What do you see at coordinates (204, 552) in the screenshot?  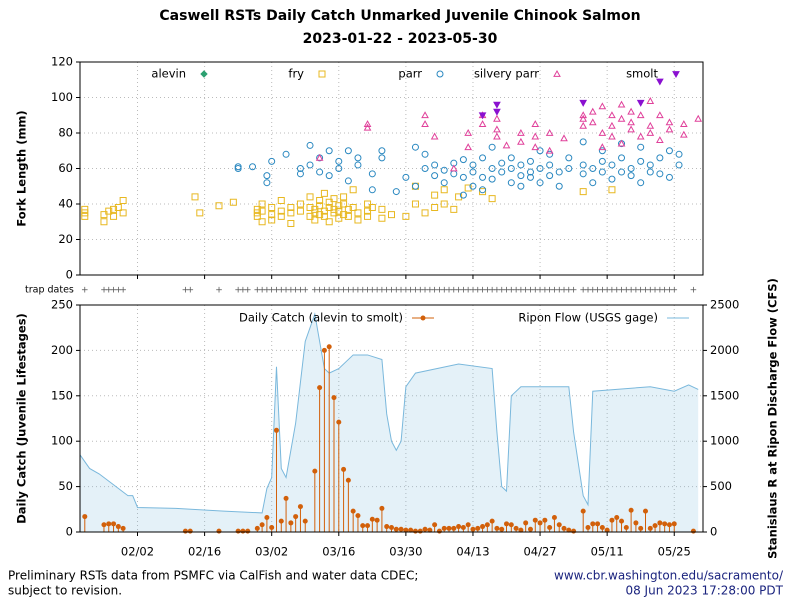 I see `x-tick-label: 02/16` at bounding box center [204, 552].